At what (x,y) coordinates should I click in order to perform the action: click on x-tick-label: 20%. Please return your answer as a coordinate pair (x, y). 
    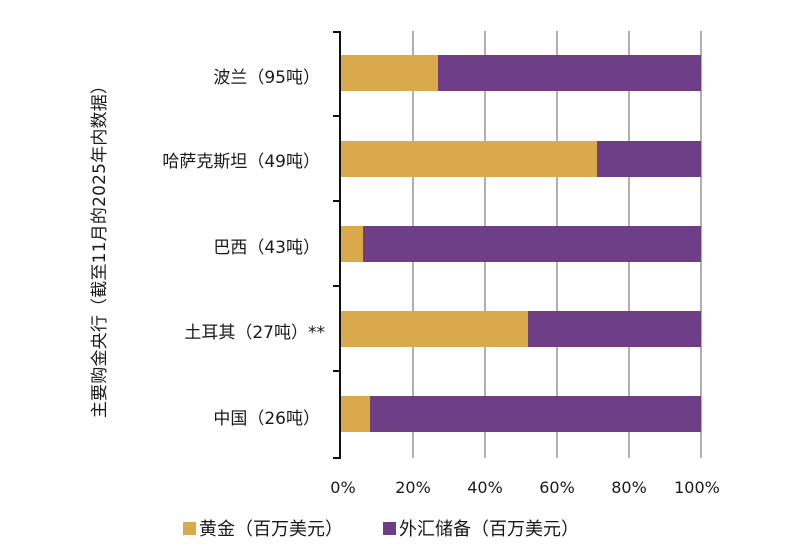
    Looking at the image, I should click on (413, 487).